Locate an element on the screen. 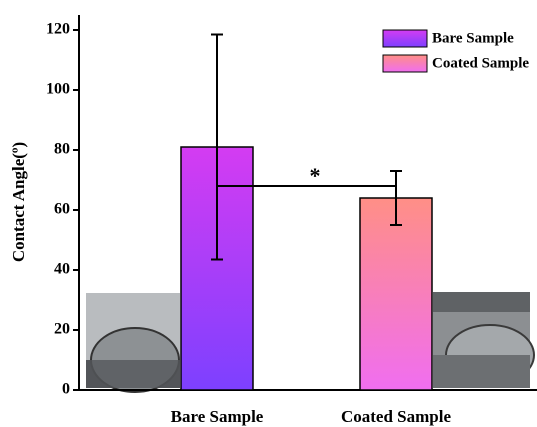  legend: Bare Sample Coated Sample is located at coordinates (455, 51).